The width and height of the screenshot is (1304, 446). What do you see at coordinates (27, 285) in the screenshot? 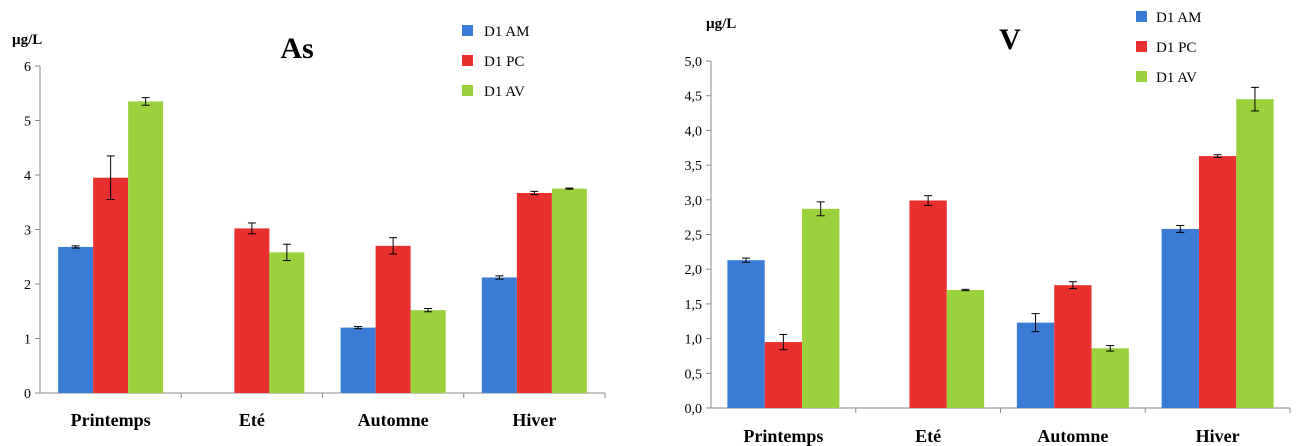
I see `y-tick-label: 2` at bounding box center [27, 285].